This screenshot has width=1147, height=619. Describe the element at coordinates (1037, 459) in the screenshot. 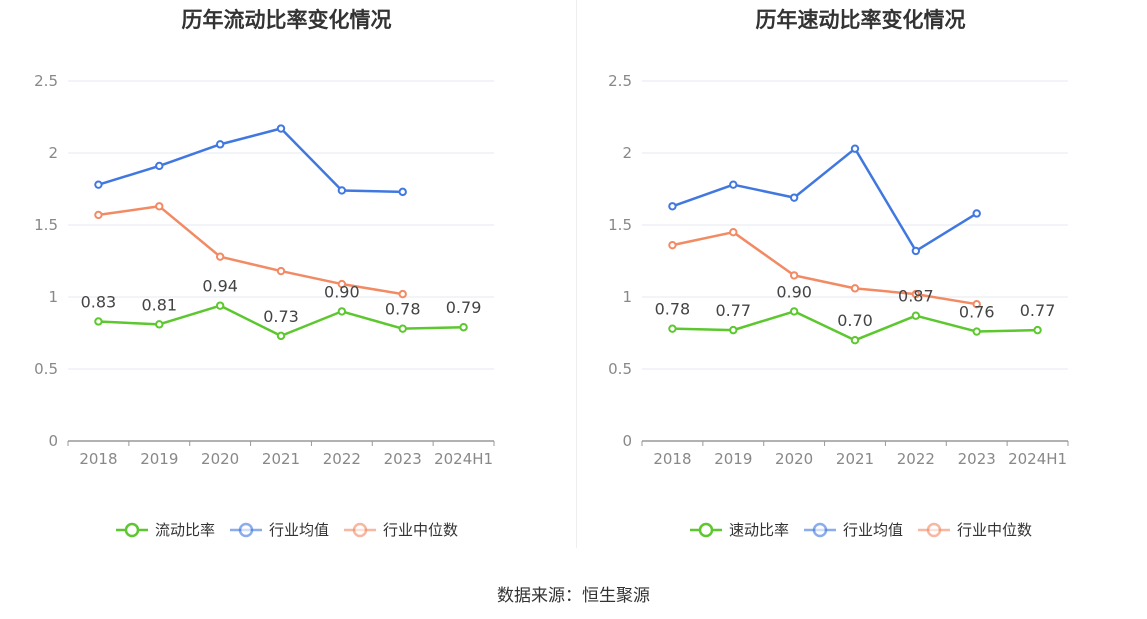

I see `x-tick-label: 2024H1` at that location.